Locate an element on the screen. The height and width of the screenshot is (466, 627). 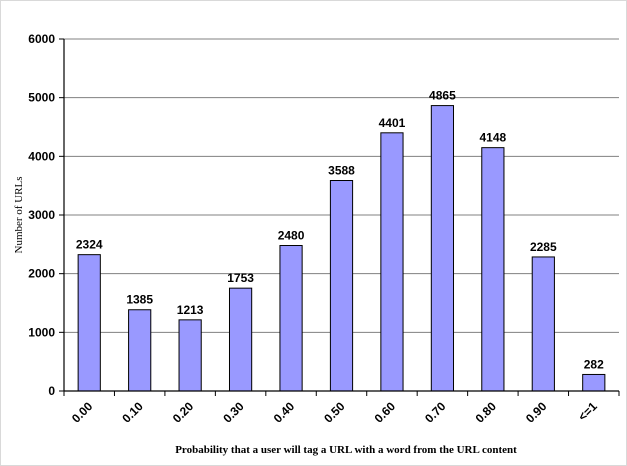
x-tick-label: 0.40 is located at coordinates (284, 412).